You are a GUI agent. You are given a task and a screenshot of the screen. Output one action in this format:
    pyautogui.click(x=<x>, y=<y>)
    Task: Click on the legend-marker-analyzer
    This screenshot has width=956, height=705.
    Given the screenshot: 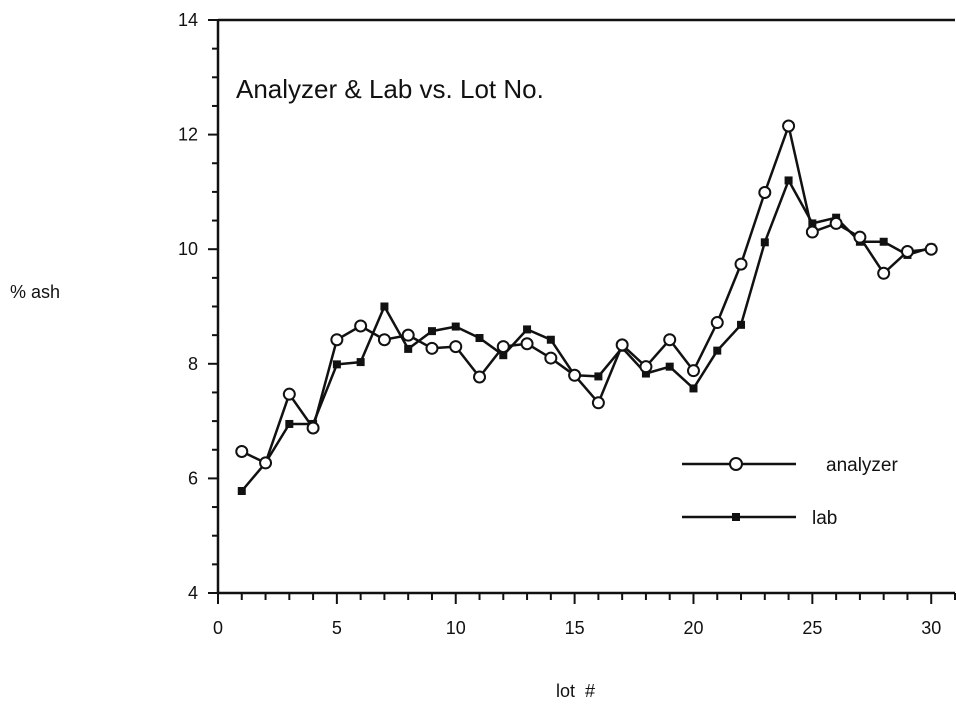 What is the action you would take?
    pyautogui.click(x=736, y=464)
    